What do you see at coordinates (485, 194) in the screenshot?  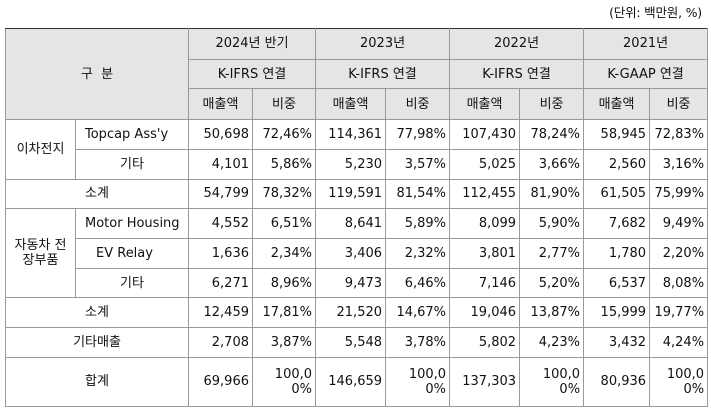 I see `table-cell: 112,455` at bounding box center [485, 194].